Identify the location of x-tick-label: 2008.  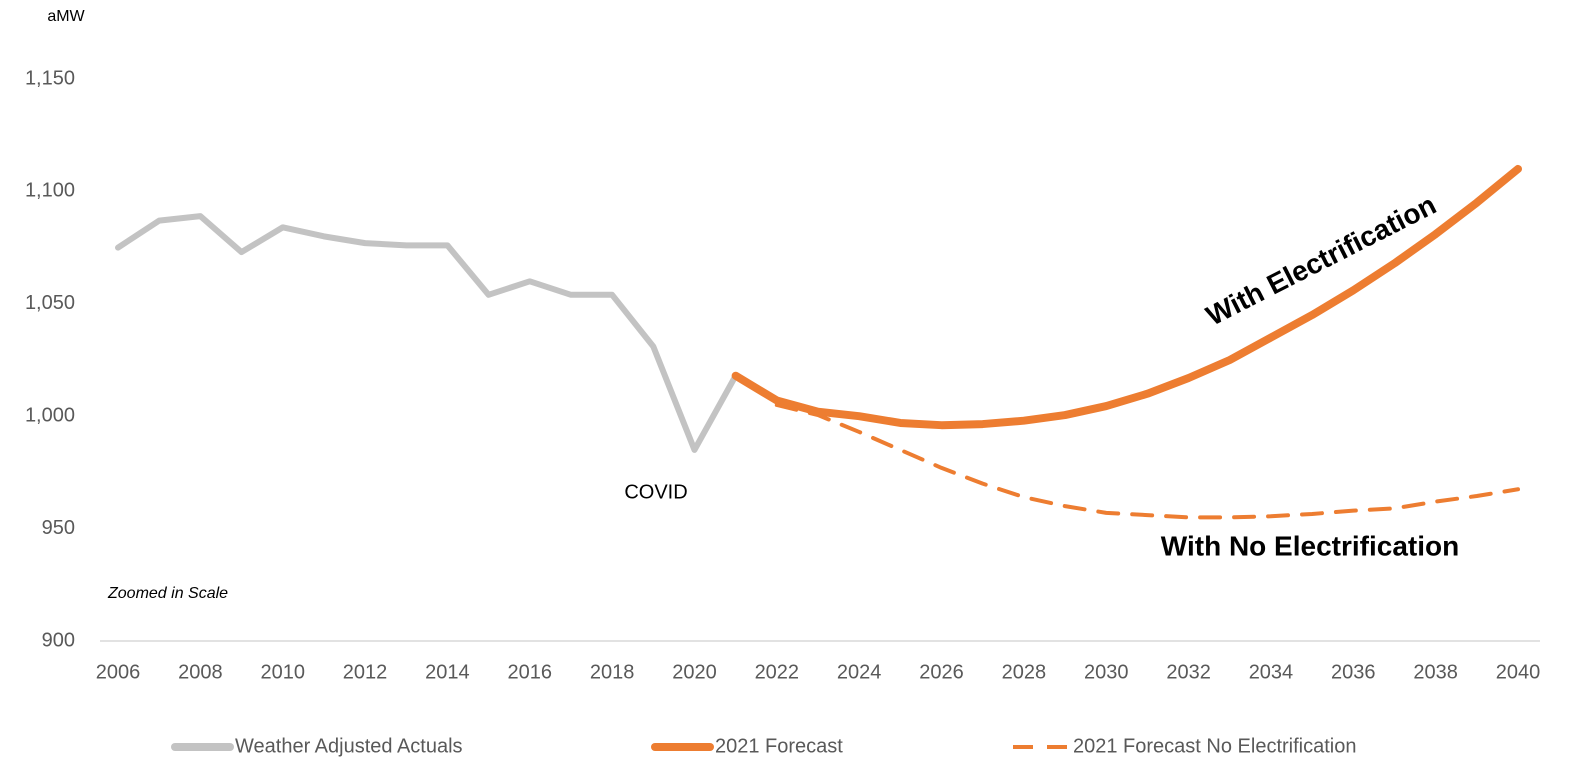
(200, 672).